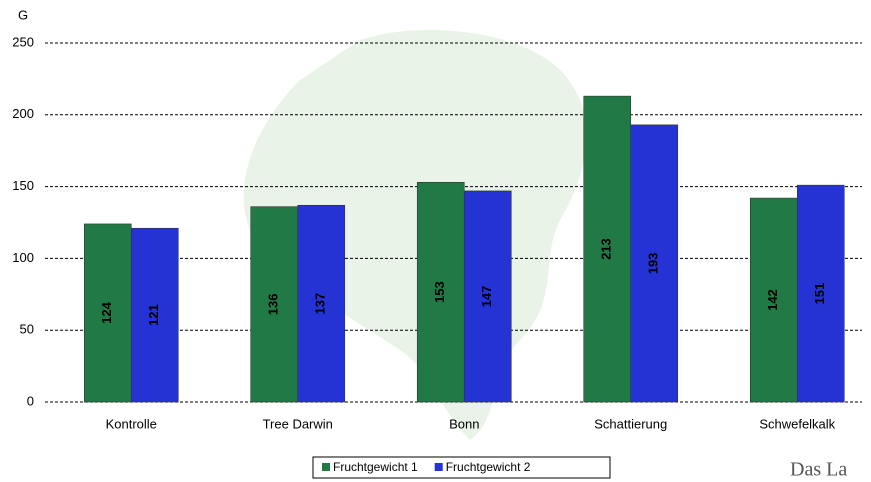  Describe the element at coordinates (488, 467) in the screenshot. I see `legend-label: Fruchtgewicht 2` at that location.